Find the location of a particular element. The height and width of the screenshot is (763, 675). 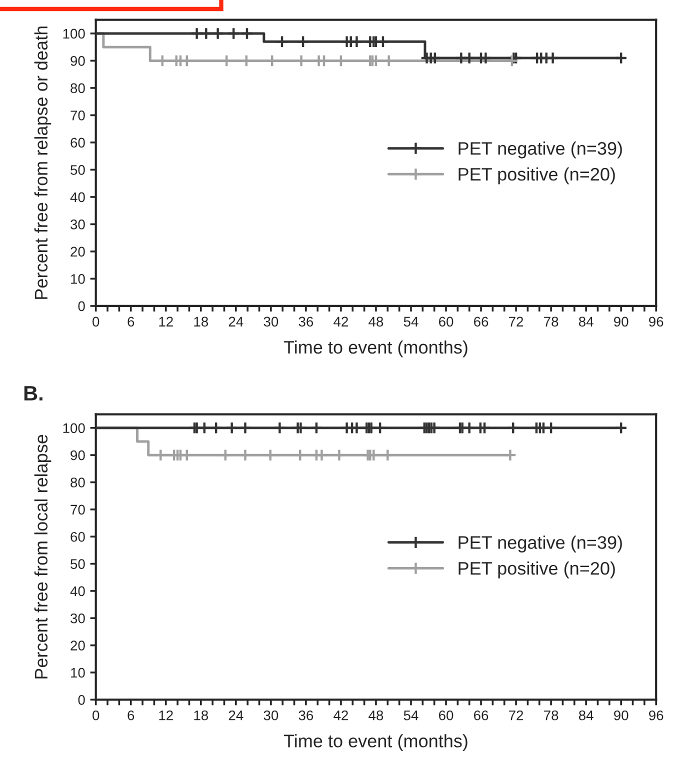

y-axis-title: Percent free from relapse or death is located at coordinates (43, 162).